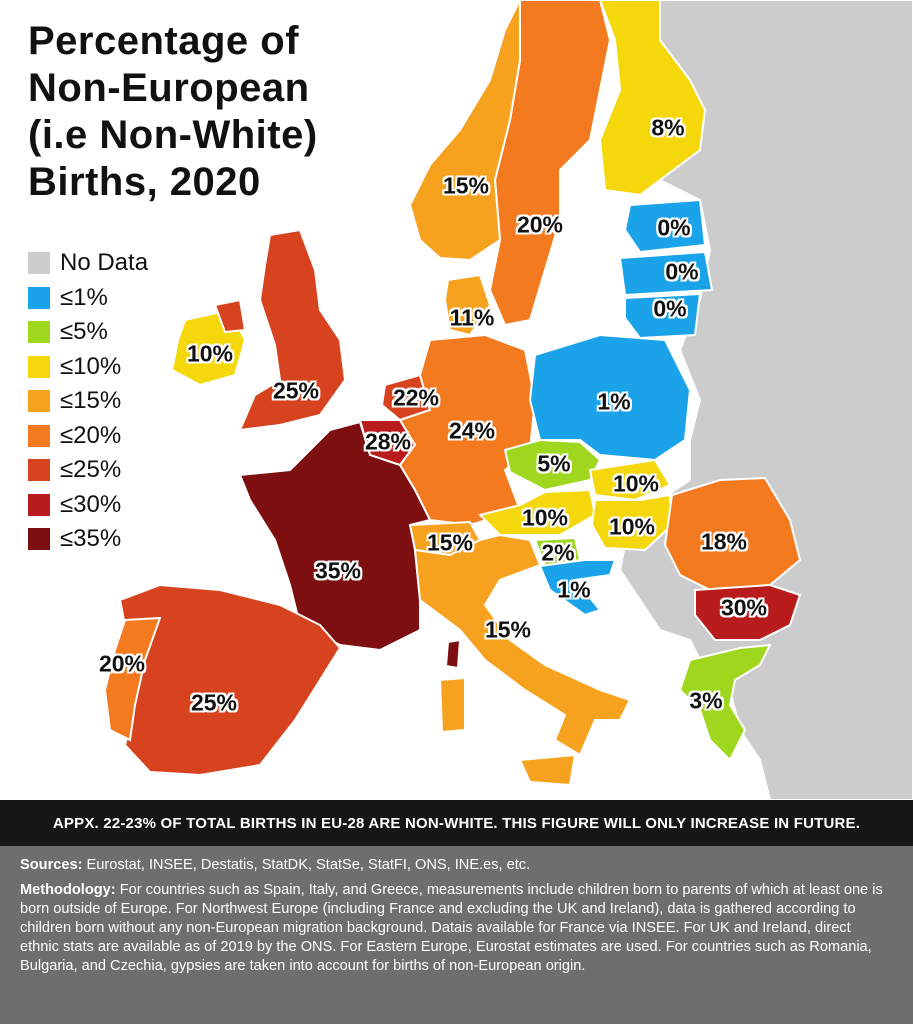  I want to click on label-france: 35%, so click(338, 570).